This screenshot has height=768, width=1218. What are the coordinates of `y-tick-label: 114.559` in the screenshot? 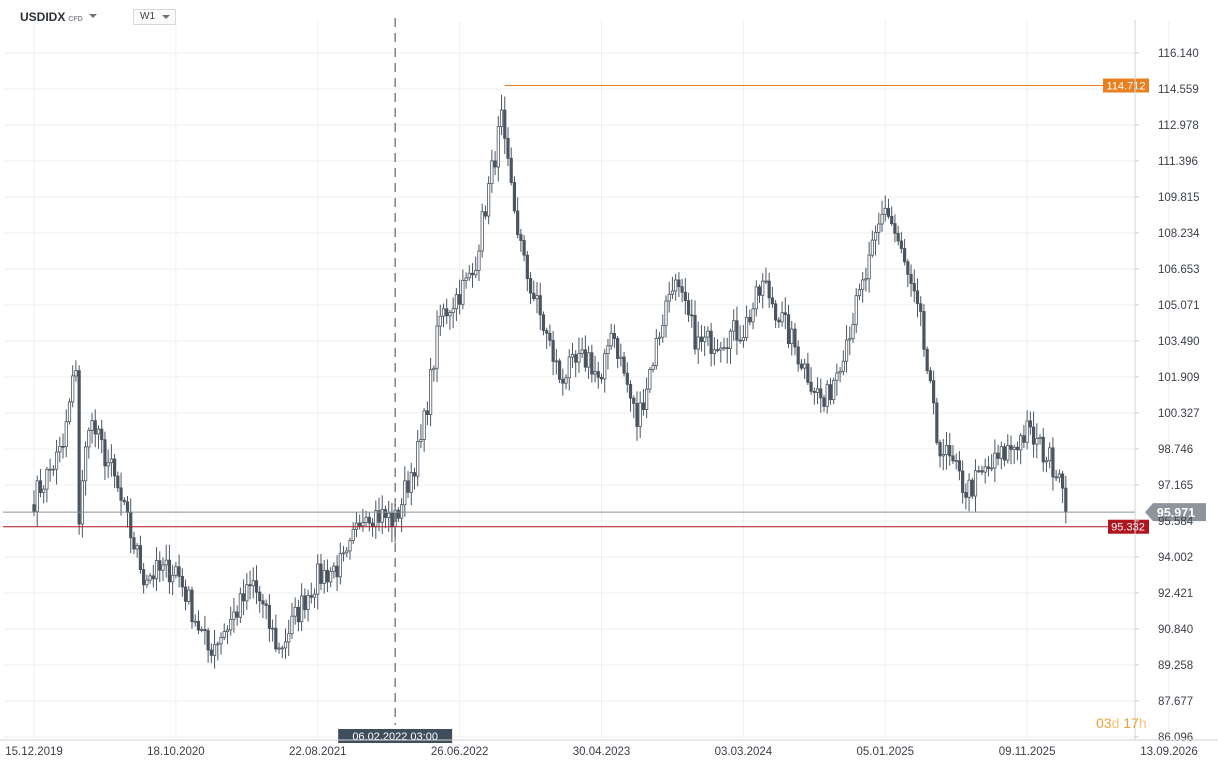 It's located at (1178, 90).